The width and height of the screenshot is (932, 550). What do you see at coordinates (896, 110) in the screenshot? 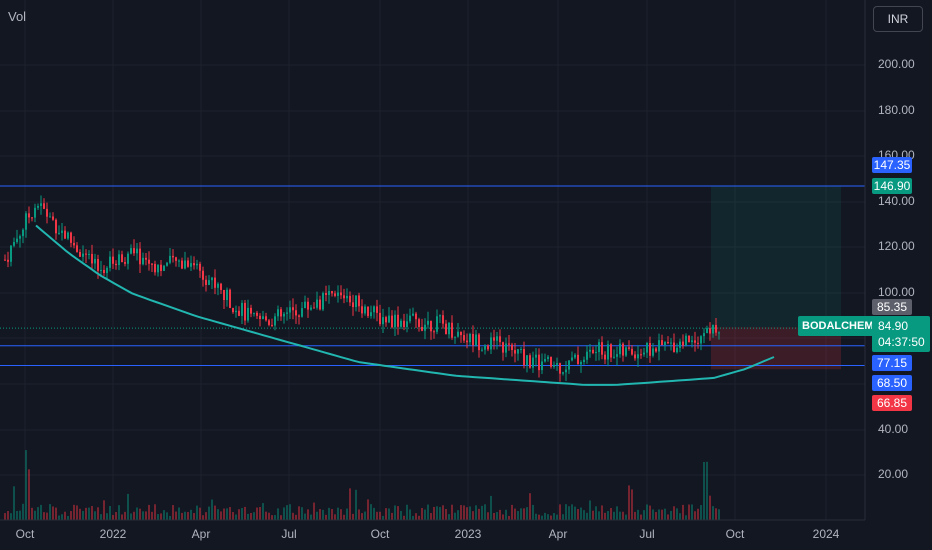
I see `y-tick-label: 180.00` at bounding box center [896, 110].